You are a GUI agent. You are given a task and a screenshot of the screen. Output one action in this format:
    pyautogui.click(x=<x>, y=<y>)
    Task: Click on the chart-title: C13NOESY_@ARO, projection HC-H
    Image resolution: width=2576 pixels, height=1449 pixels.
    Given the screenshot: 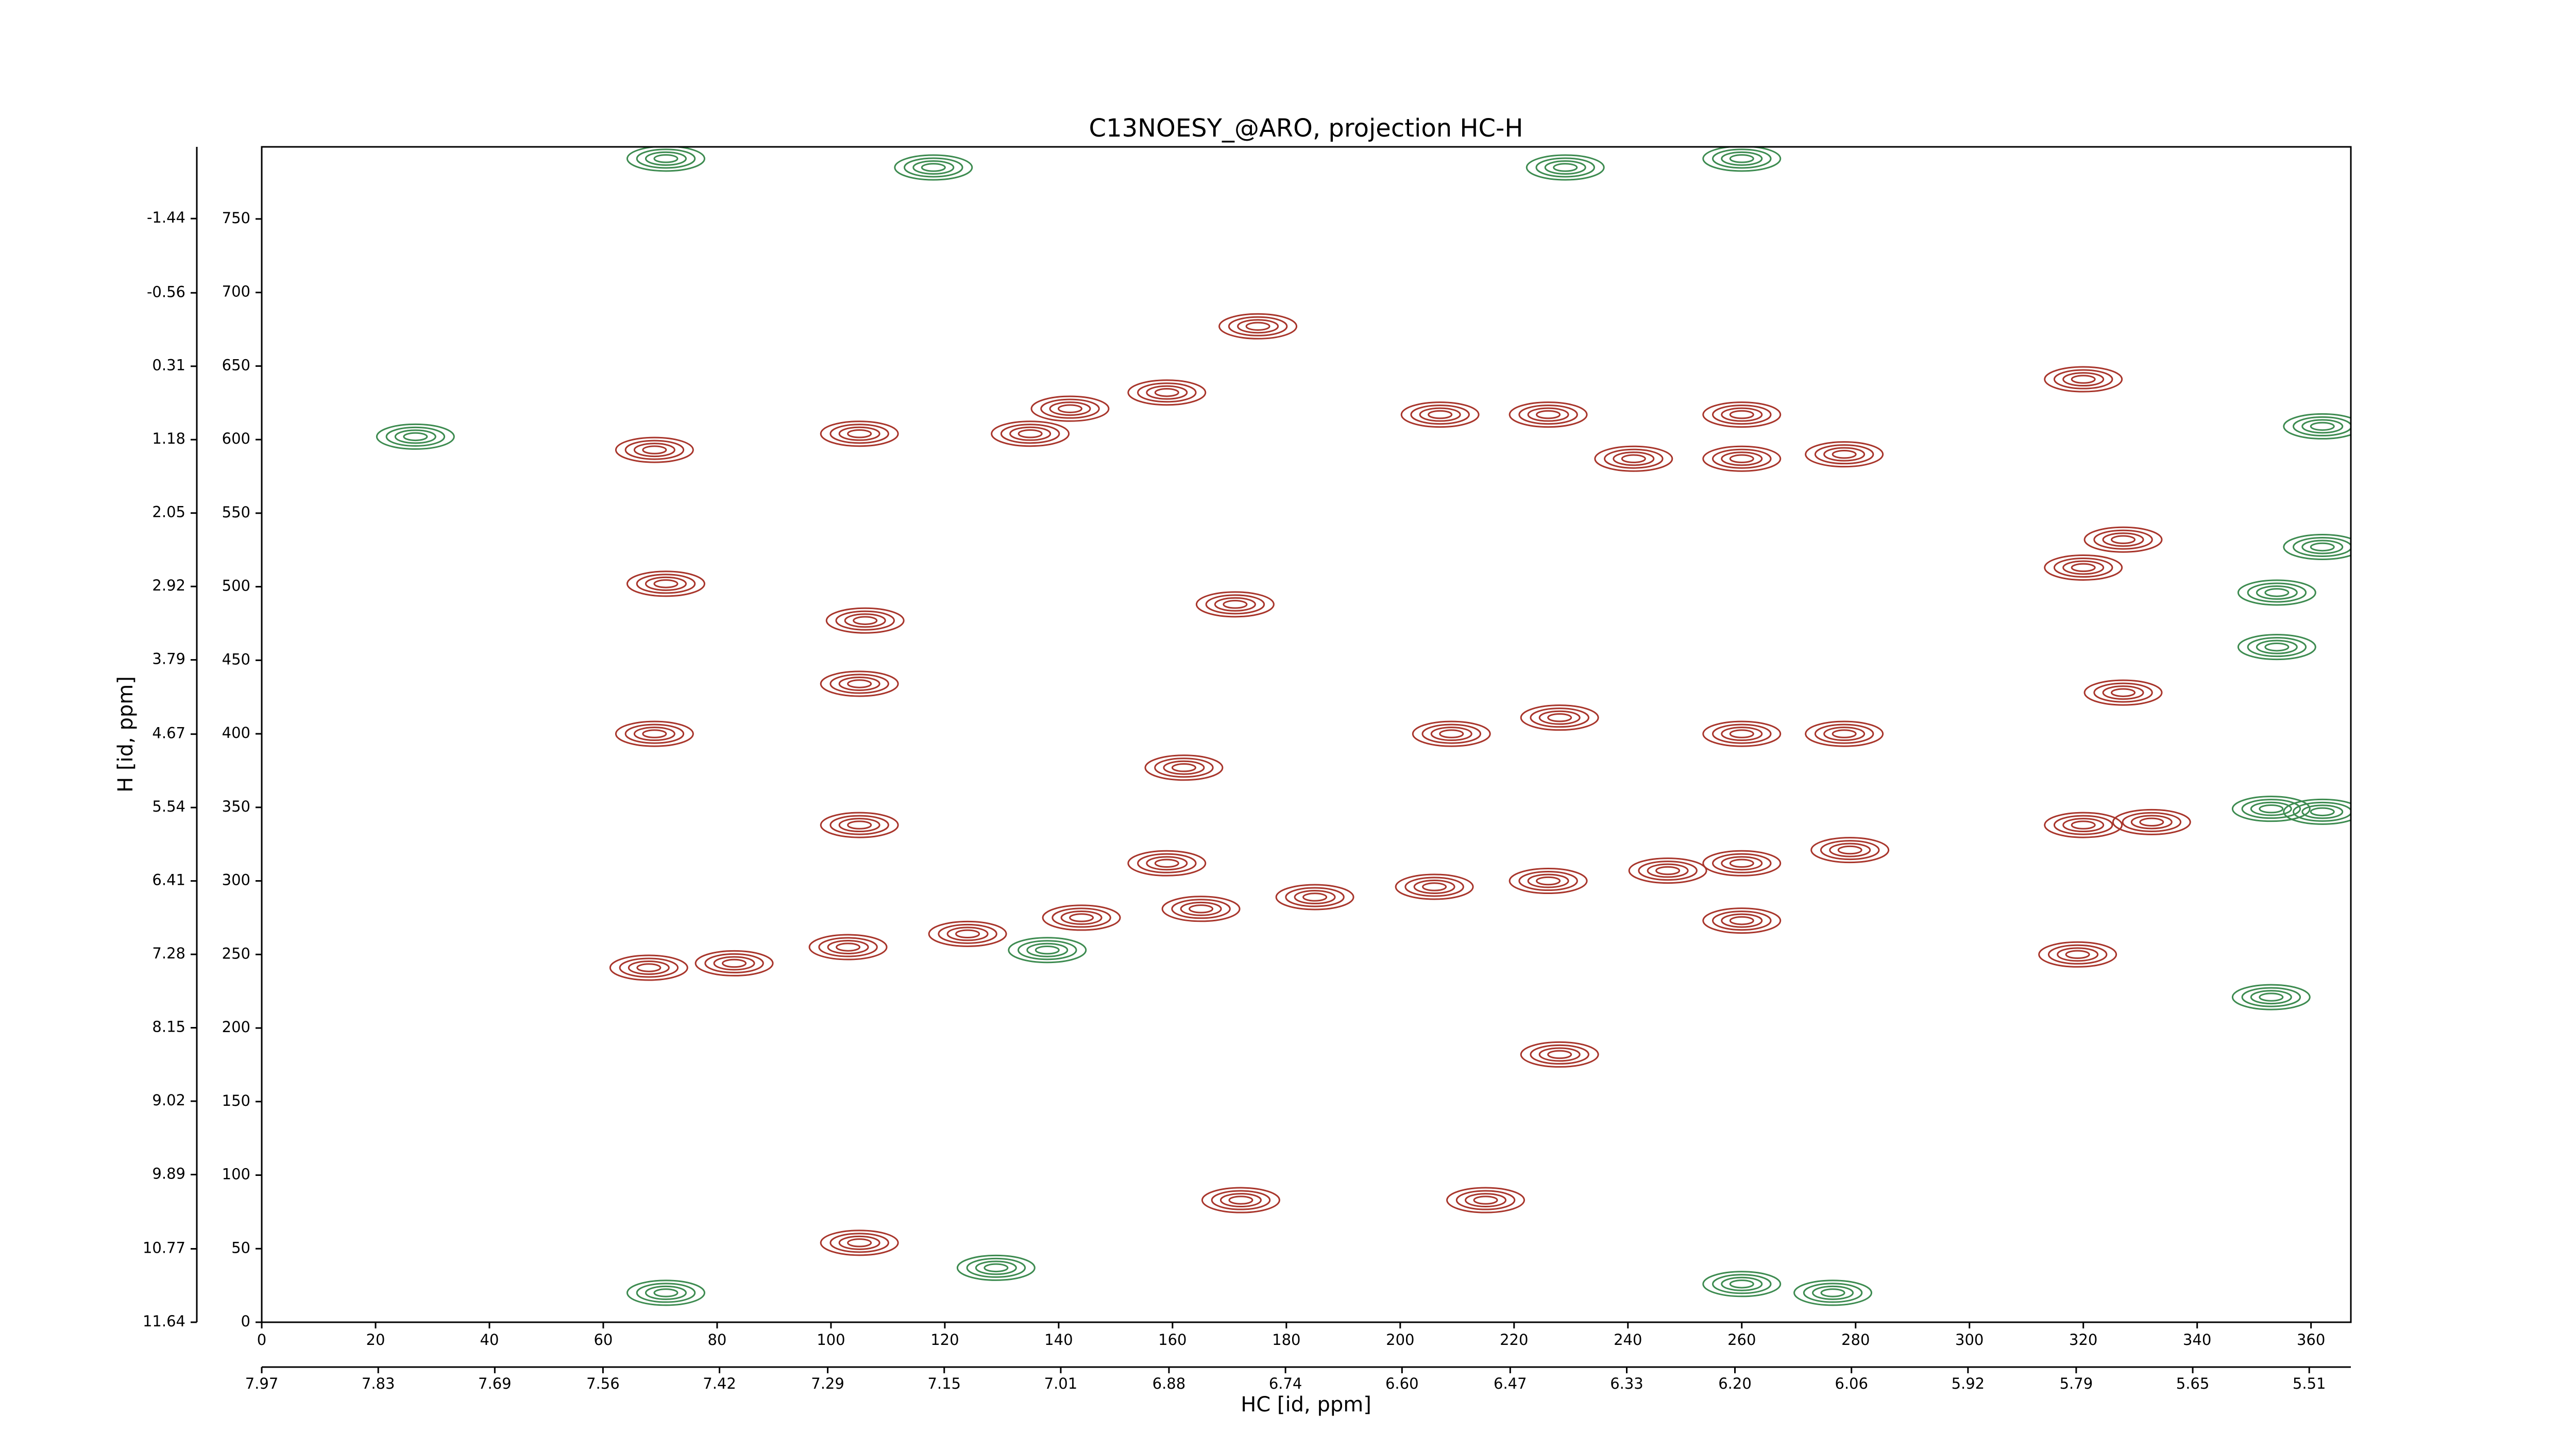 What is the action you would take?
    pyautogui.click(x=1306, y=128)
    